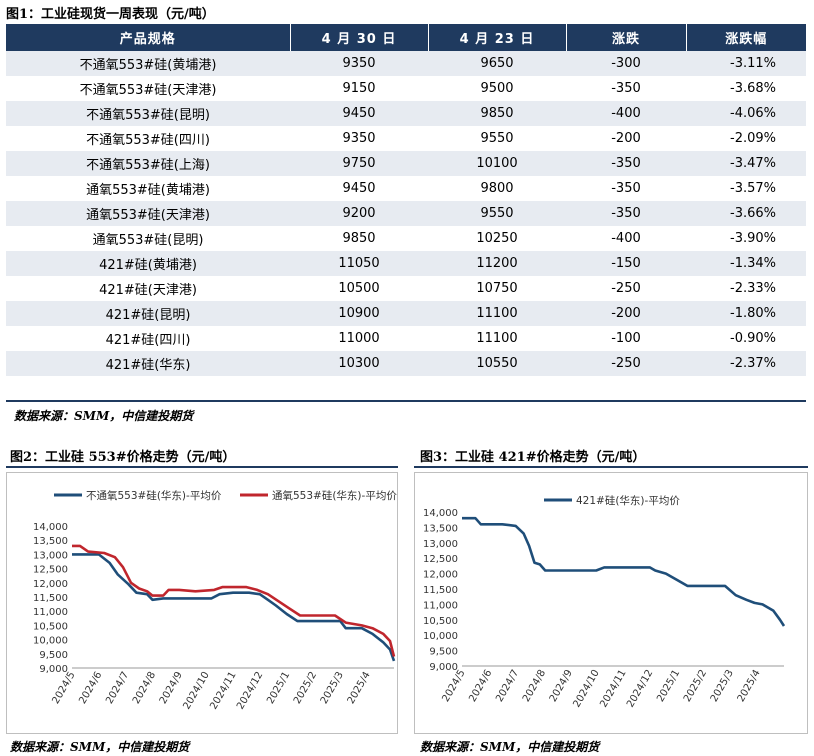  I want to click on product-cell: 不通氧553#硅(昆明), so click(148, 113).